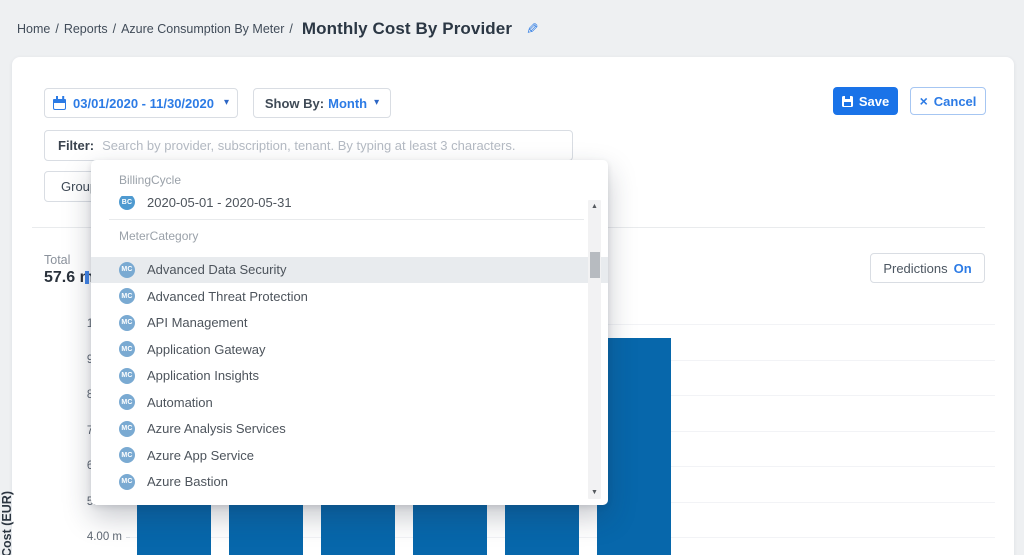 The width and height of the screenshot is (1024, 555). Describe the element at coordinates (349, 206) in the screenshot. I see `dropdown-item-billing-cycle: BC 2020-05-01 - 2020-05-31` at that location.